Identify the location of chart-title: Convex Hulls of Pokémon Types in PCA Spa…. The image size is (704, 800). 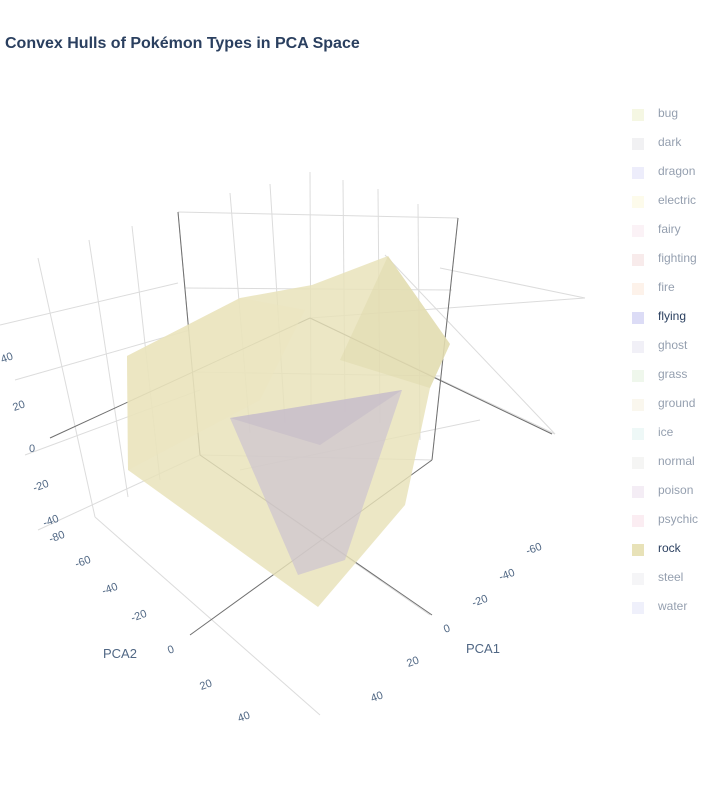
(182, 43).